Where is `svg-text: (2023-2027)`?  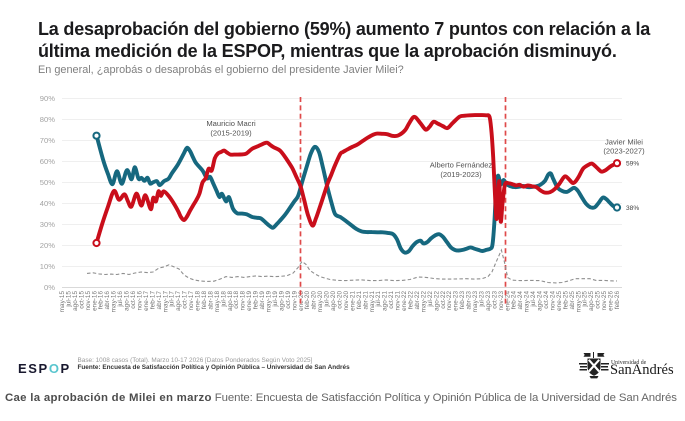
svg-text: (2023-2027) is located at coordinates (624, 151).